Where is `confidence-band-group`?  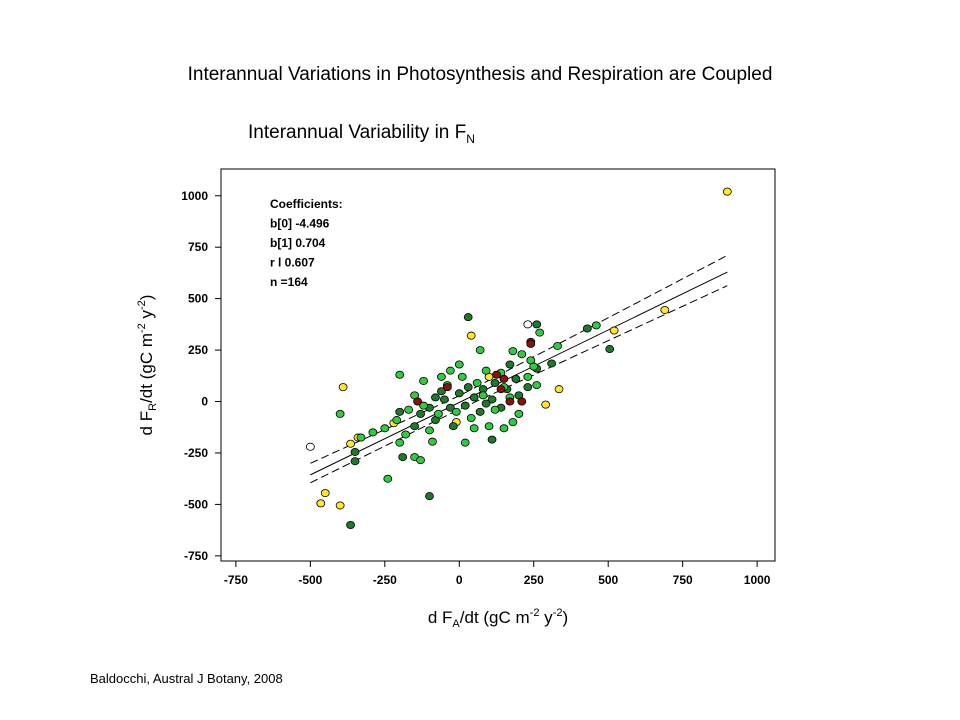
confidence-band-group is located at coordinates (519, 369).